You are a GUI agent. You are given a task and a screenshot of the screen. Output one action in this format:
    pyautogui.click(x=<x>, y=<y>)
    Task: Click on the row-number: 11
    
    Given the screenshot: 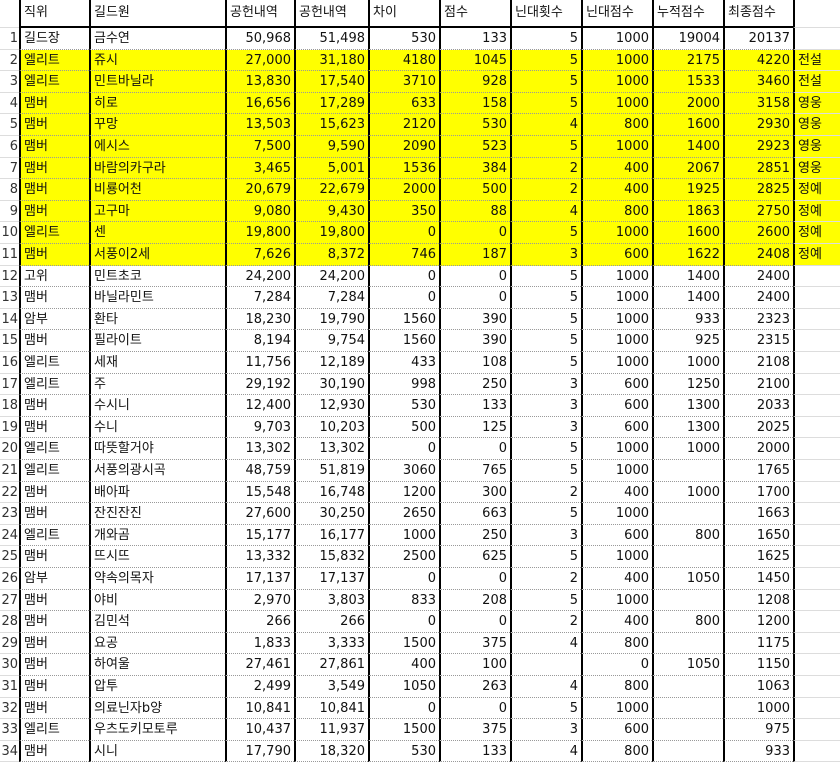 What is the action you would take?
    pyautogui.click(x=9, y=255)
    